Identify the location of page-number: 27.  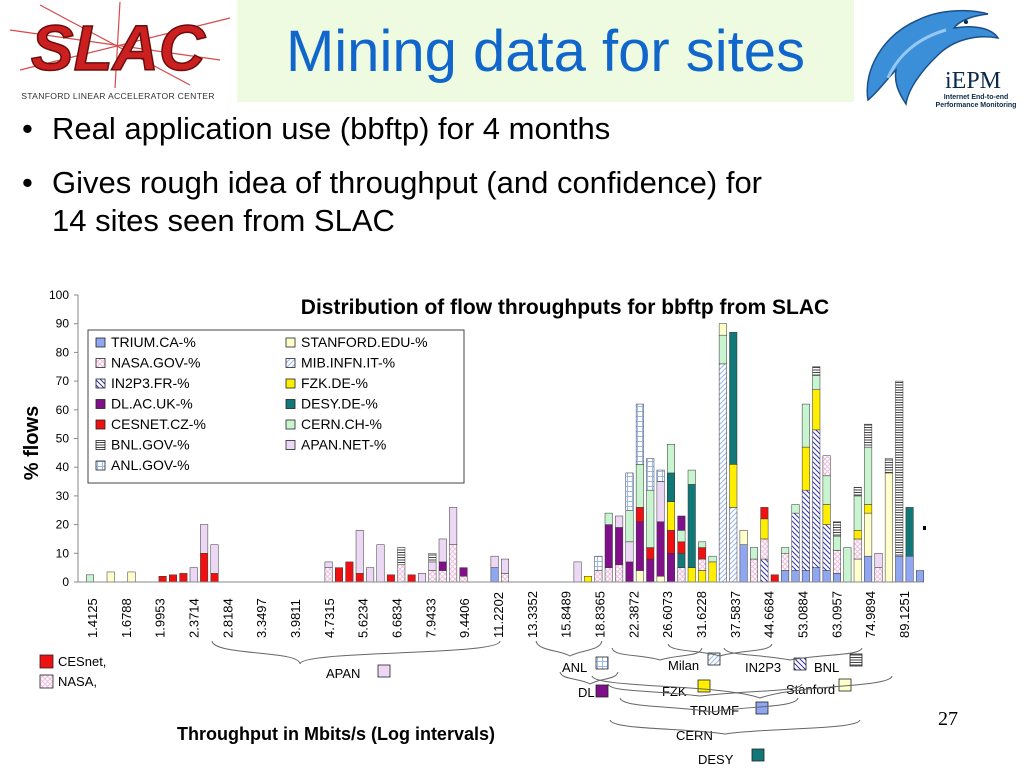
(948, 719).